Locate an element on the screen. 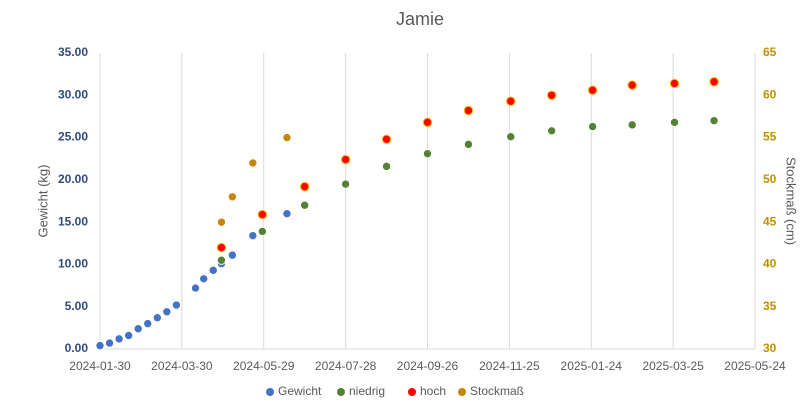 Image resolution: width=800 pixels, height=407 pixels. legend-label: hoch is located at coordinates (433, 391).